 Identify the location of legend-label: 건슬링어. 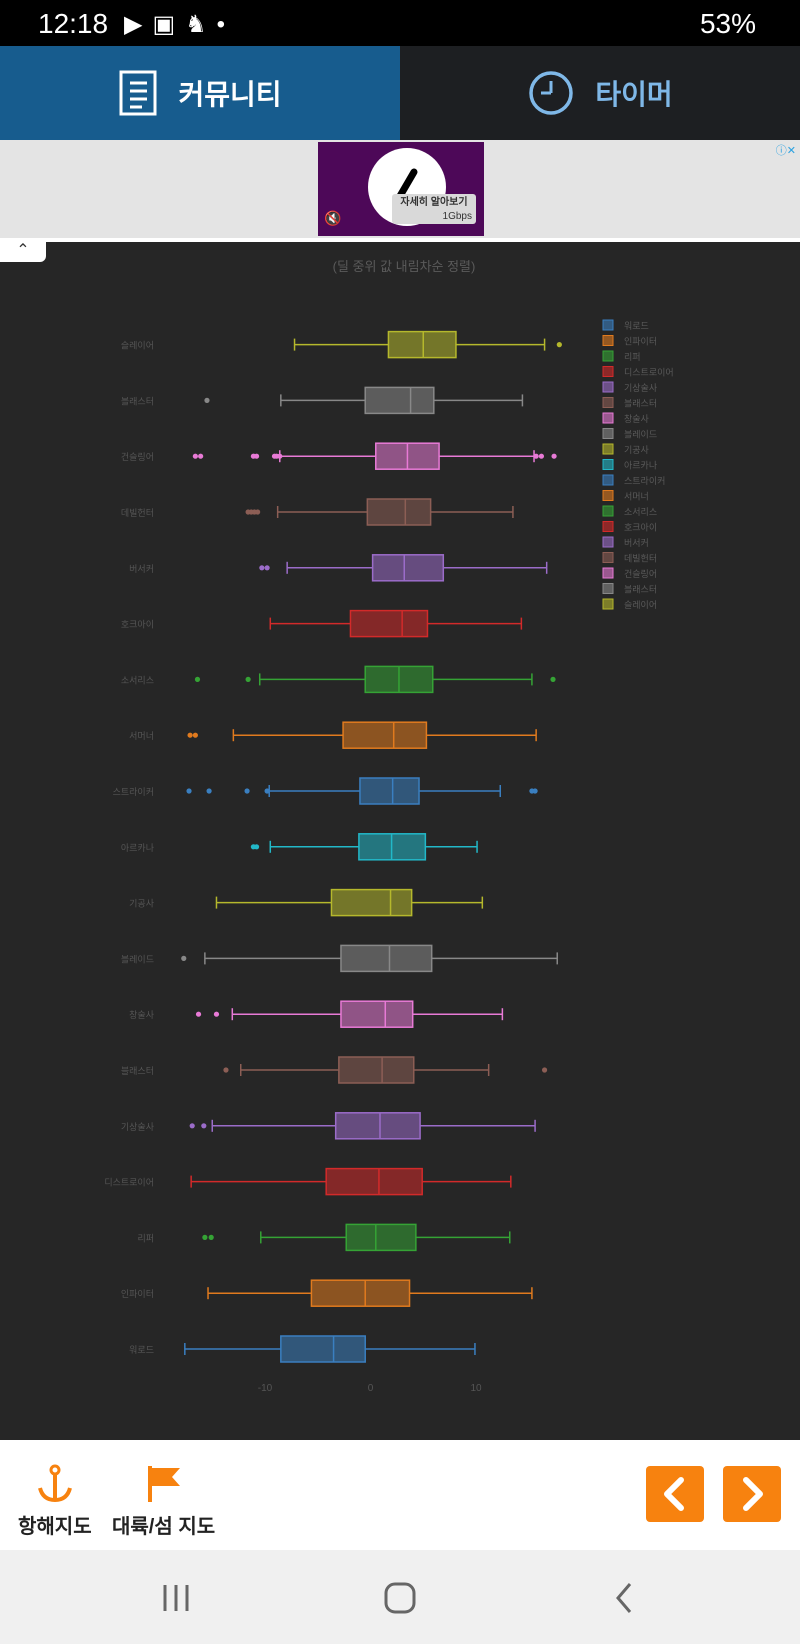
(640, 573).